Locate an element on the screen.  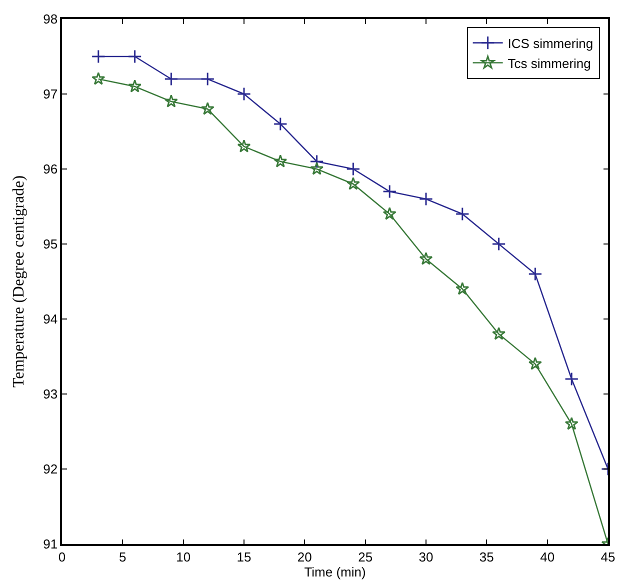
y-tick-label: 97 is located at coordinates (50, 94).